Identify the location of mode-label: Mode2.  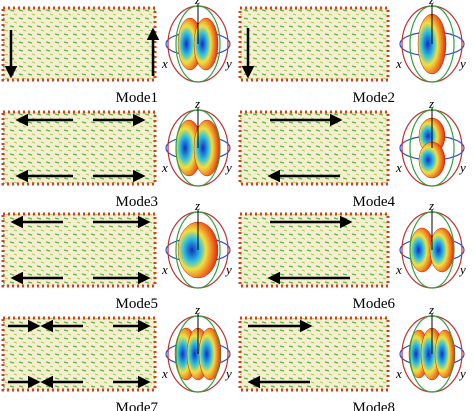
(374, 98).